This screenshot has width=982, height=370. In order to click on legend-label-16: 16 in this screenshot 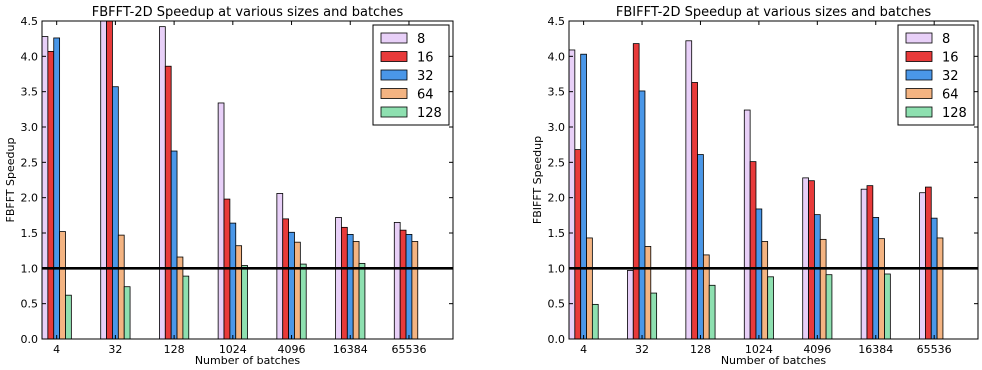, I will do `click(950, 58)`.